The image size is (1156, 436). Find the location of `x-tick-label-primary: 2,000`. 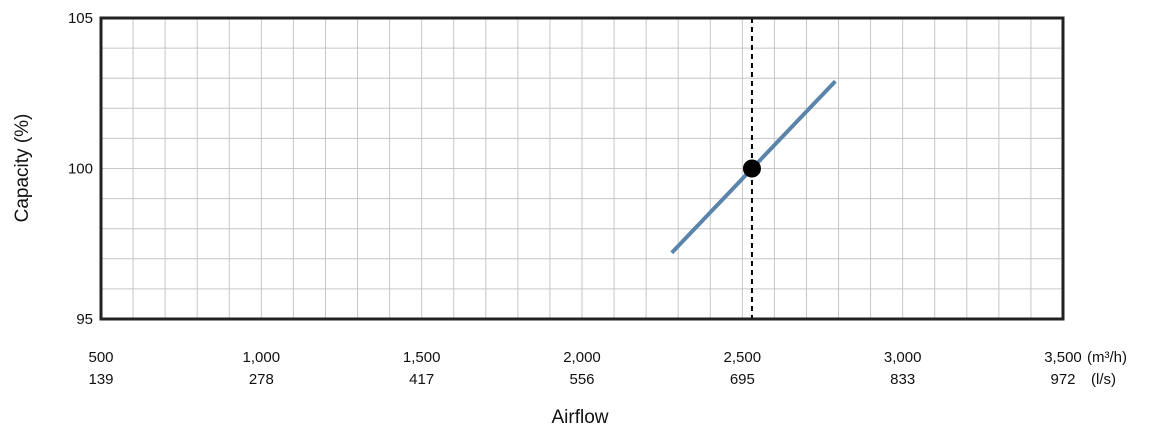

x-tick-label-primary: 2,000 is located at coordinates (582, 357).